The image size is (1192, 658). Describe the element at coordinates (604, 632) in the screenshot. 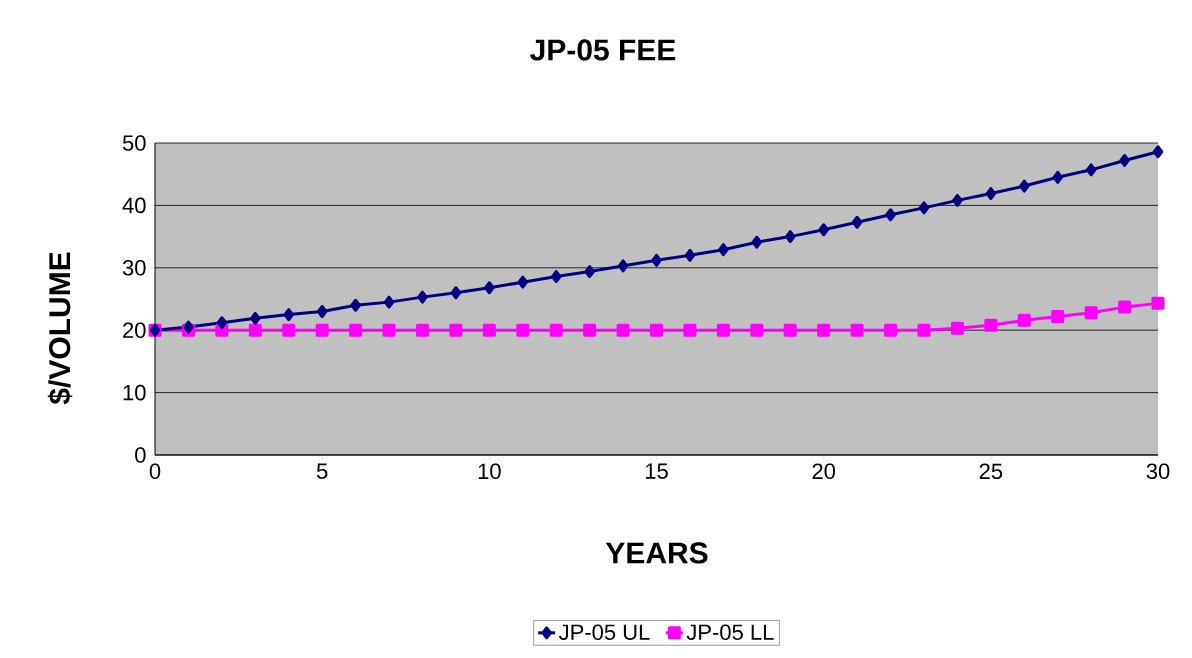

I see `legend-label: JP-05 UL` at that location.